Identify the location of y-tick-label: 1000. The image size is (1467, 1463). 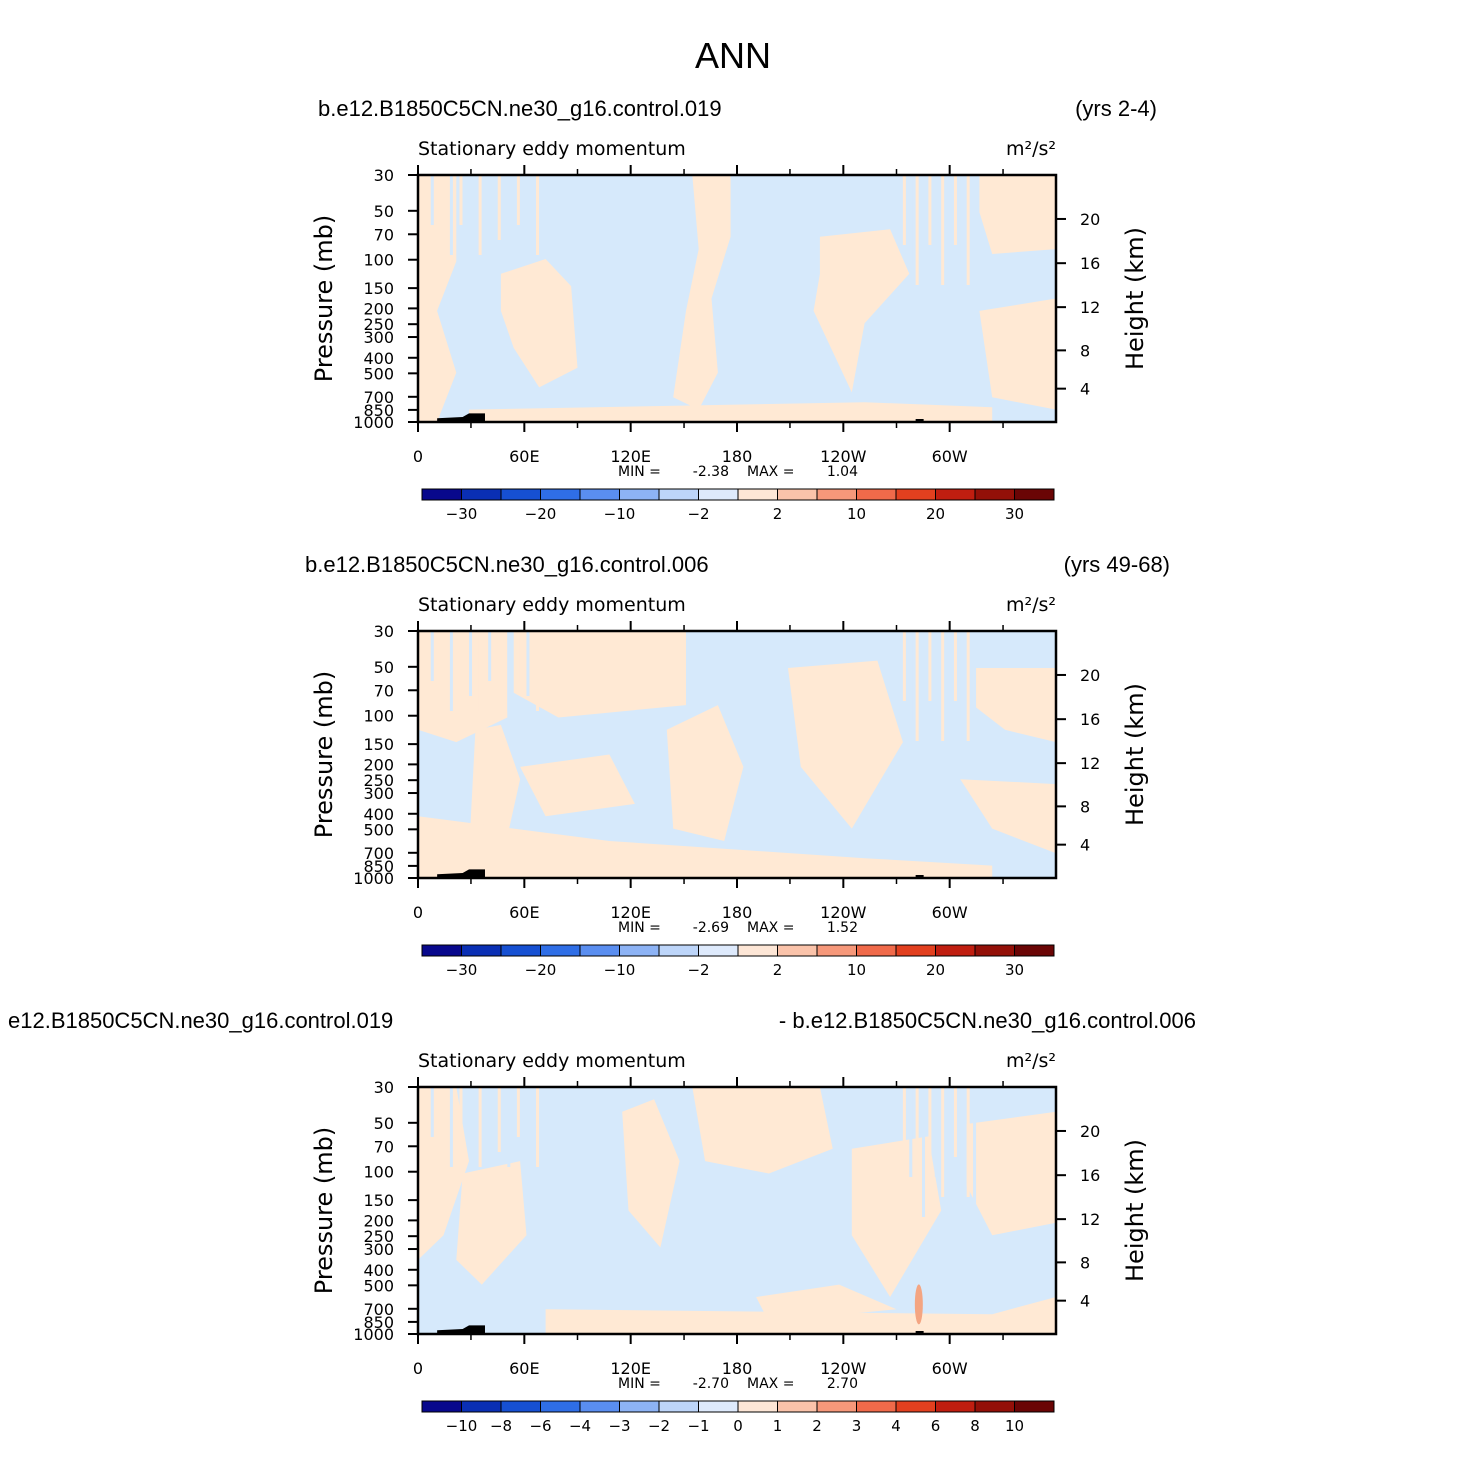
(373, 422).